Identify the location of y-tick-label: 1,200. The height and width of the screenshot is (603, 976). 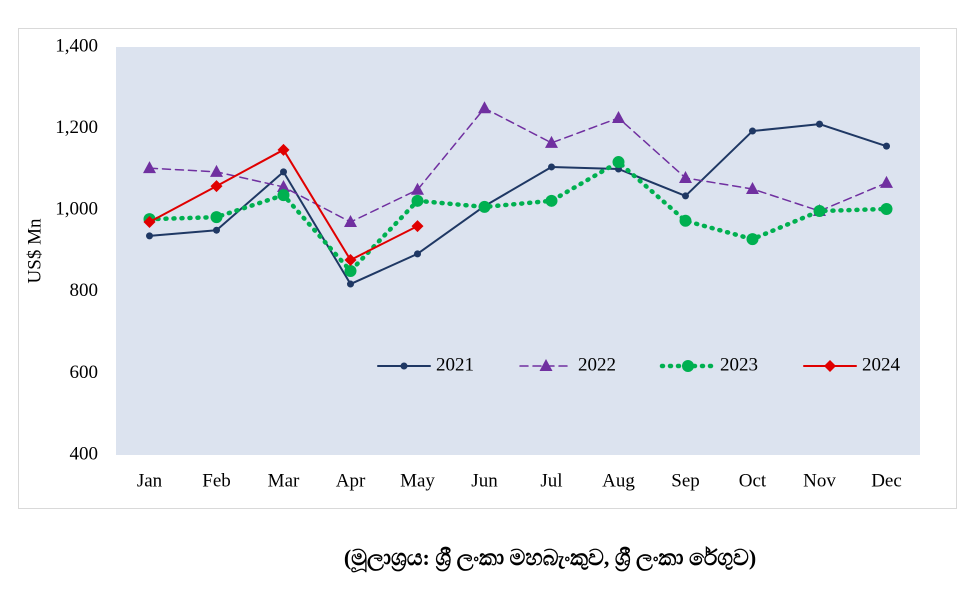
(76, 127).